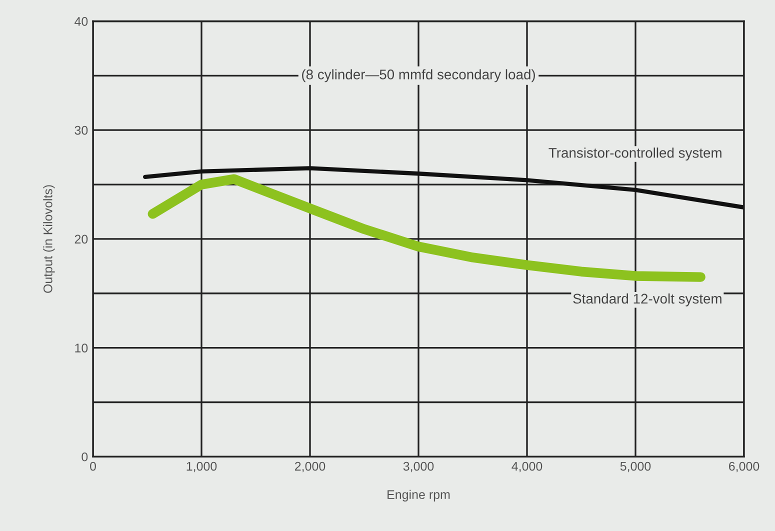 The height and width of the screenshot is (531, 775). Describe the element at coordinates (93, 466) in the screenshot. I see `x-tick-label: 0` at that location.